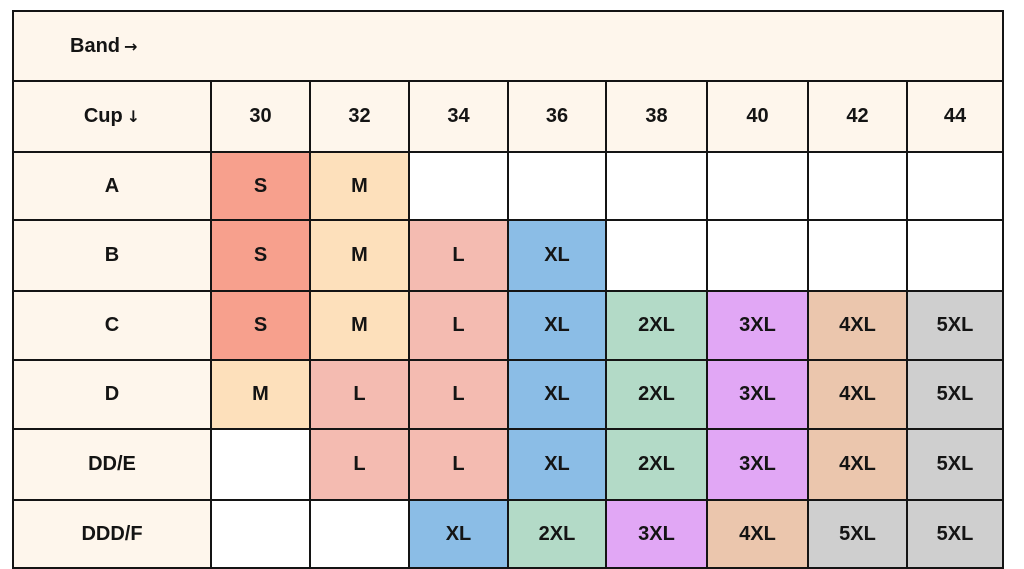 Image resolution: width=1024 pixels, height=569 pixels. I want to click on cup-label: Cup, so click(103, 116).